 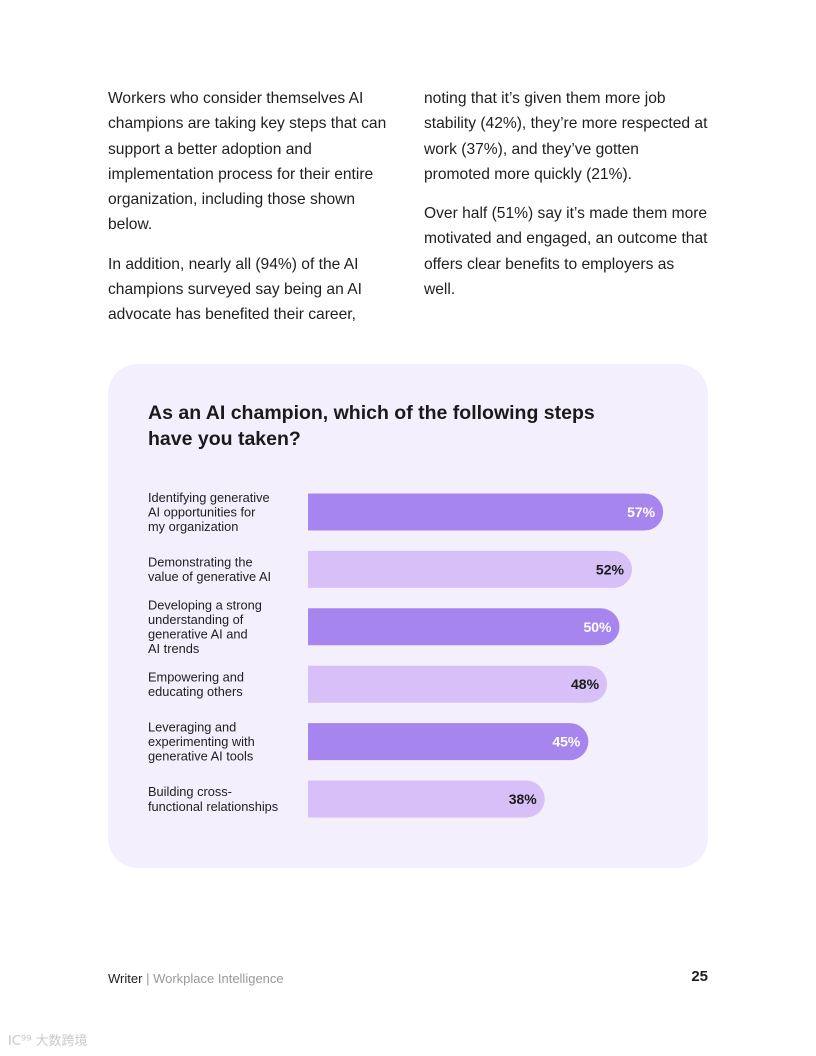 I want to click on bar-value-label: 52%, so click(x=610, y=569).